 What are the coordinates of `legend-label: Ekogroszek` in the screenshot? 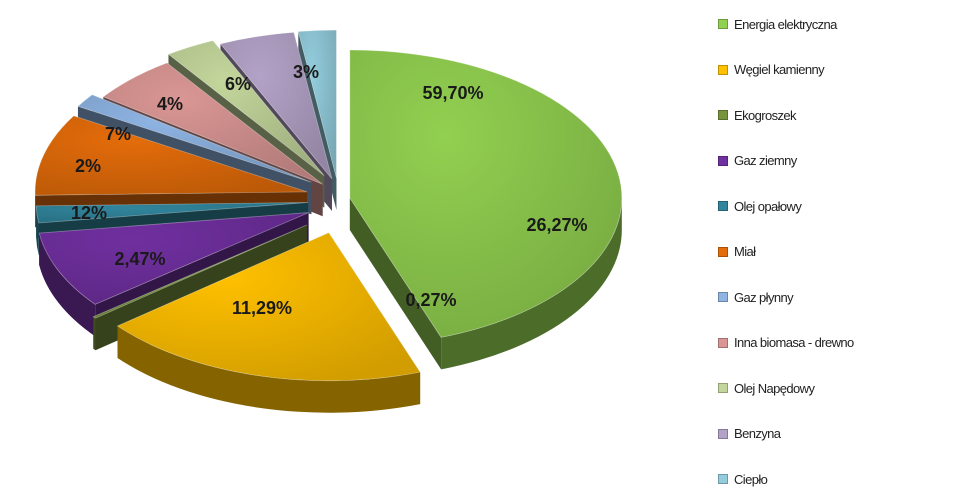 It's located at (765, 115).